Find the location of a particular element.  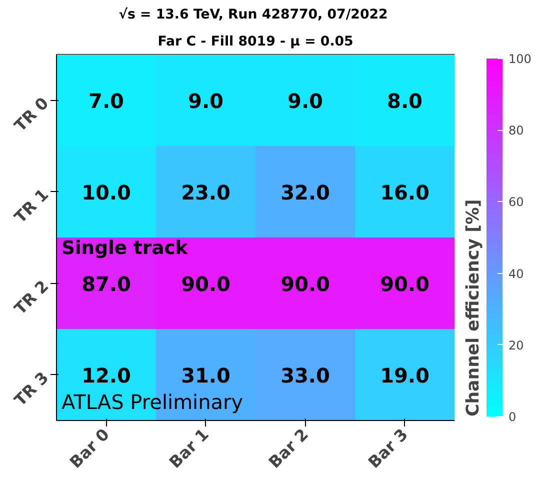

y-tick-label: TR 1 is located at coordinates (31, 206).